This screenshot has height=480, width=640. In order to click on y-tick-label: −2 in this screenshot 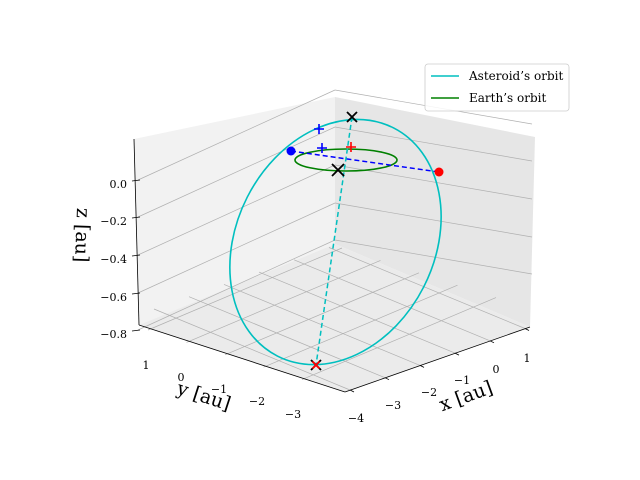, I will do `click(257, 401)`.